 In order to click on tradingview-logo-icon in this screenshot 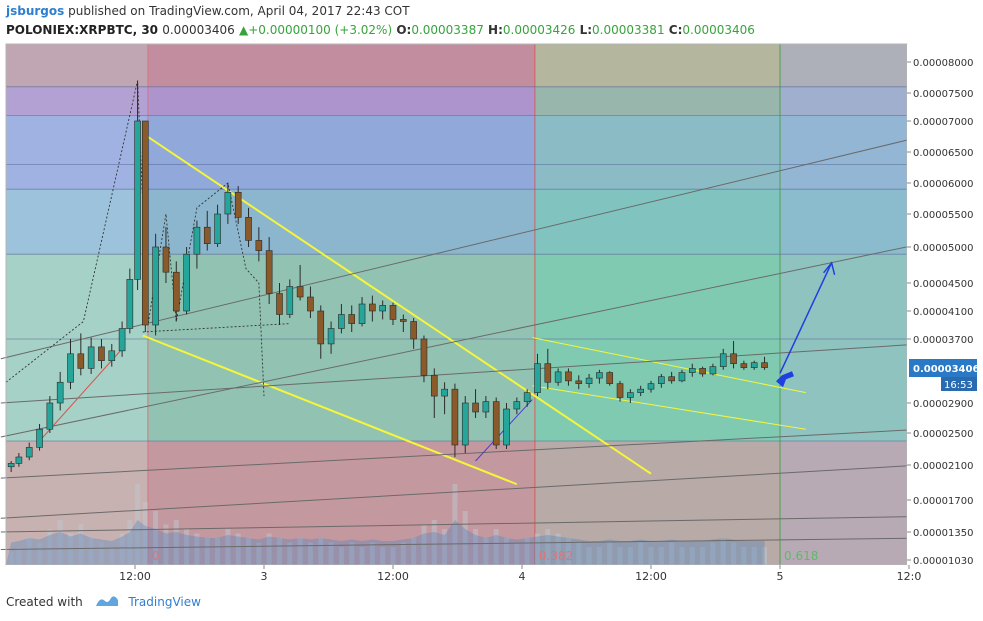, I will do `click(107, 602)`.